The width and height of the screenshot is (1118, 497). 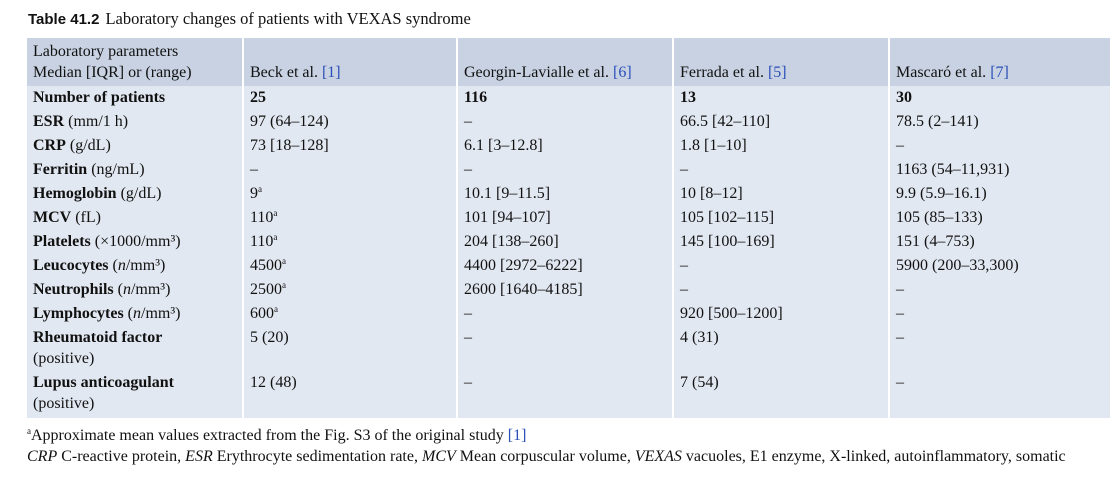 I want to click on value-cell: 4400 [2972–6222], so click(x=564, y=266).